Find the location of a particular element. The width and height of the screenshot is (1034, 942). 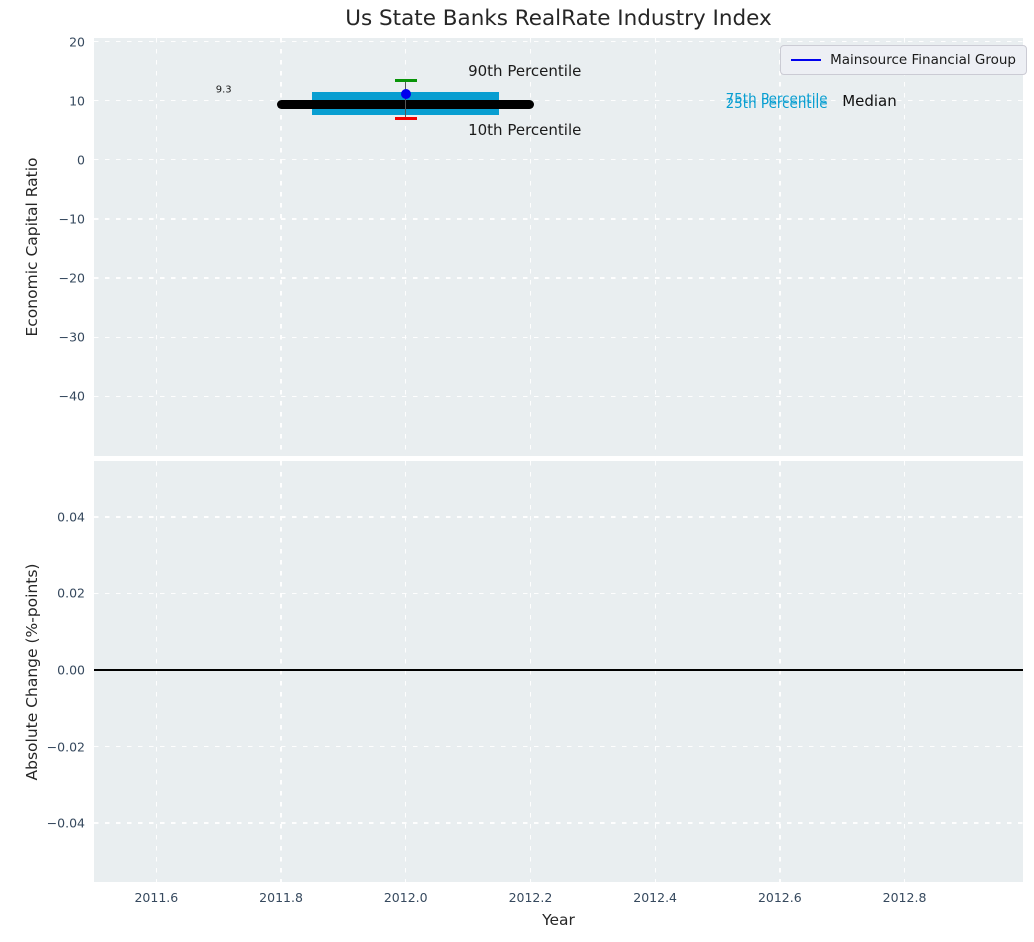

x-tick-label: 2012.4 is located at coordinates (655, 897).